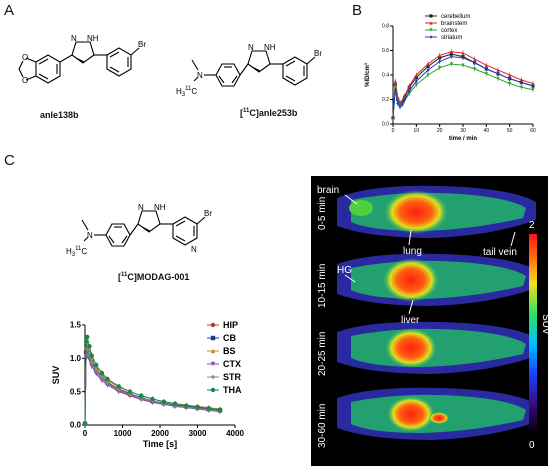  What do you see at coordinates (232, 390) in the screenshot?
I see `legend-label: THA` at bounding box center [232, 390].